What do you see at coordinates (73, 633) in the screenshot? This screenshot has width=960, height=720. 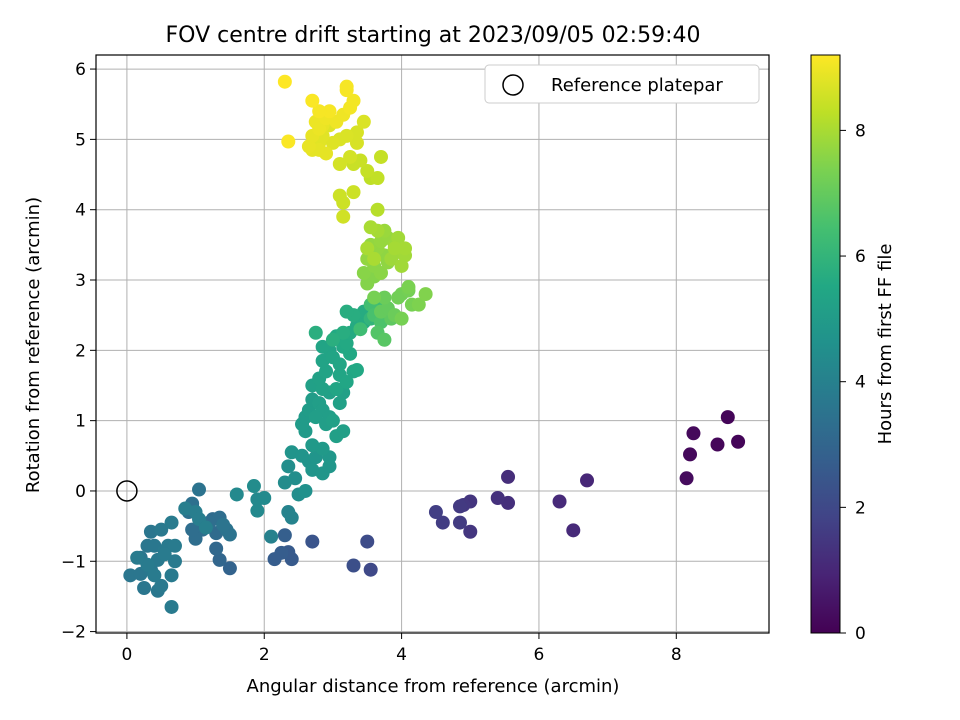 I see `y-tick-label: −2` at bounding box center [73, 633].